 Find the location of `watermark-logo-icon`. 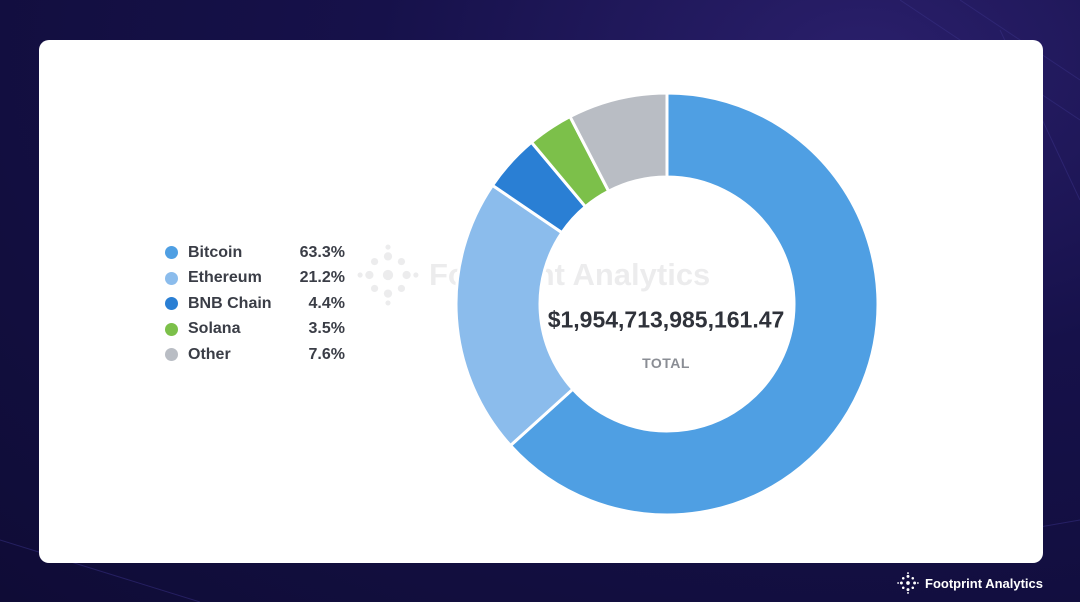

watermark-logo-icon is located at coordinates (388, 275).